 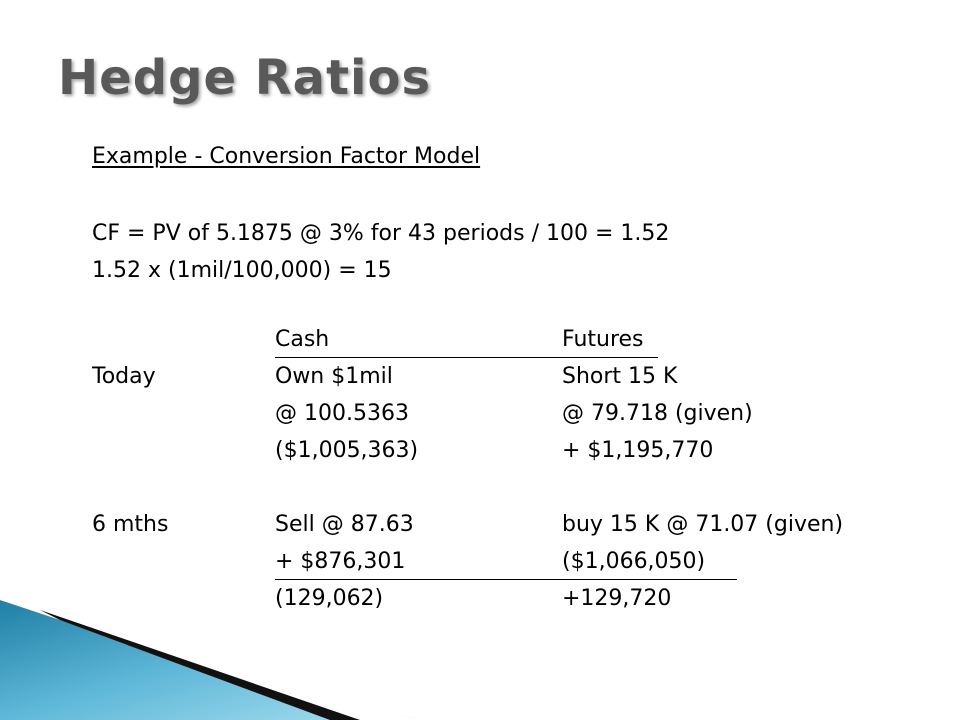 What do you see at coordinates (344, 524) in the screenshot?
I see `cash-cell: Sell @ 87.63` at bounding box center [344, 524].